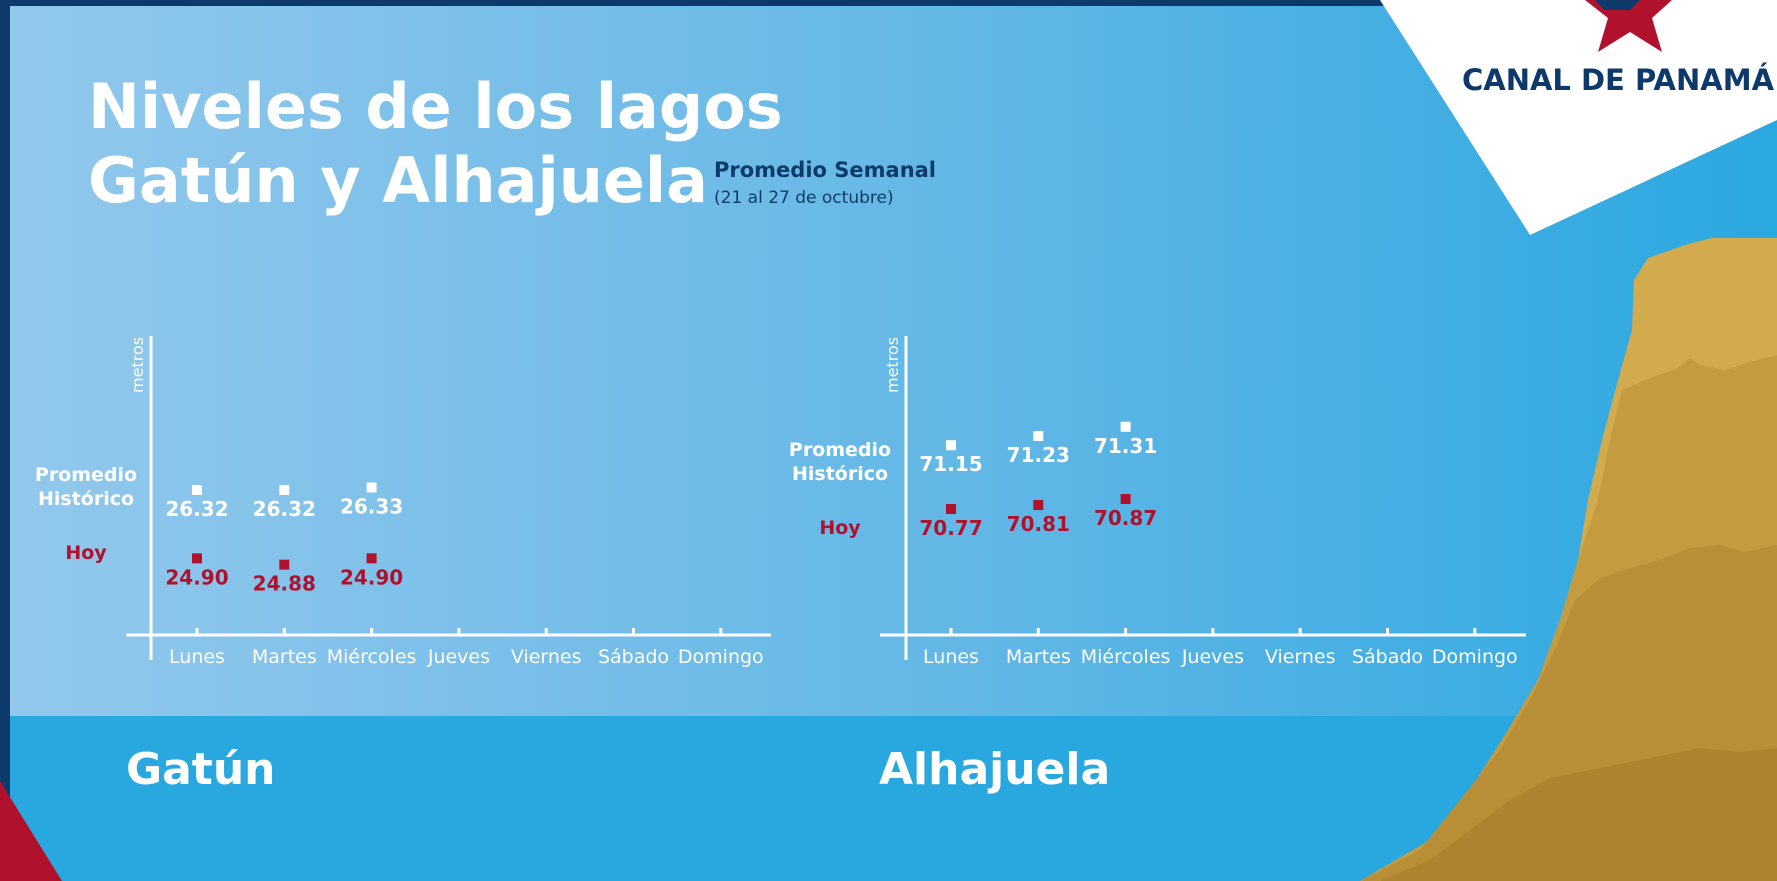  Describe the element at coordinates (398, 180) in the screenshot. I see `page-title-line2: Gatún y Alhajuela` at that location.